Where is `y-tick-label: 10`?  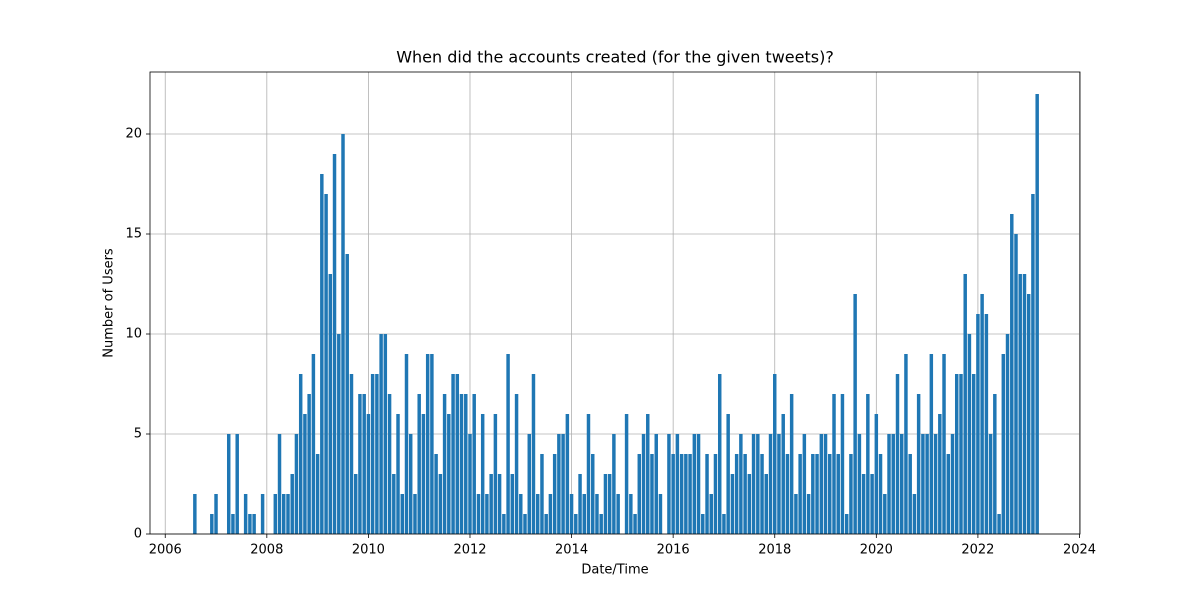 y-tick-label: 10 is located at coordinates (133, 334).